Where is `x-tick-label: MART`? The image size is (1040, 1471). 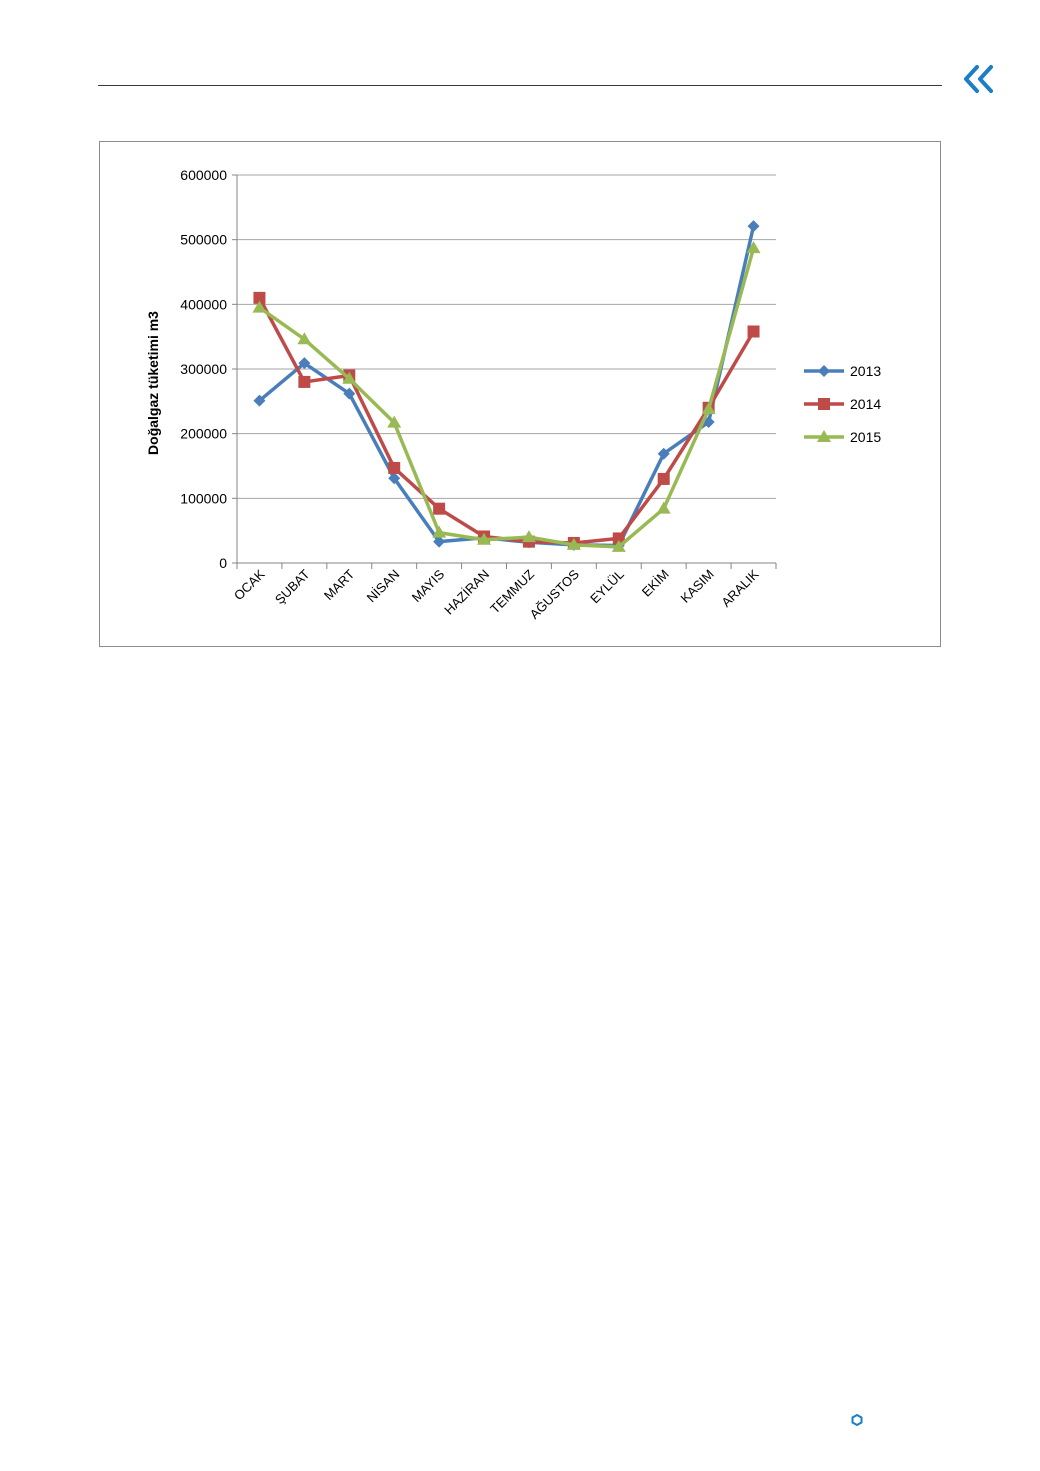 x-tick-label: MART is located at coordinates (339, 584).